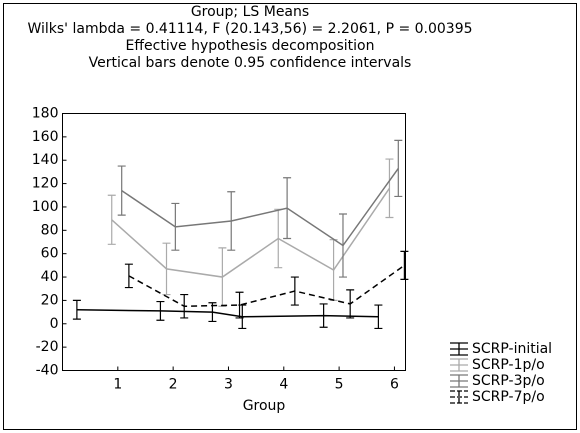 This screenshot has width=580, height=433. I want to click on y-tick-label: 180, so click(45, 114).